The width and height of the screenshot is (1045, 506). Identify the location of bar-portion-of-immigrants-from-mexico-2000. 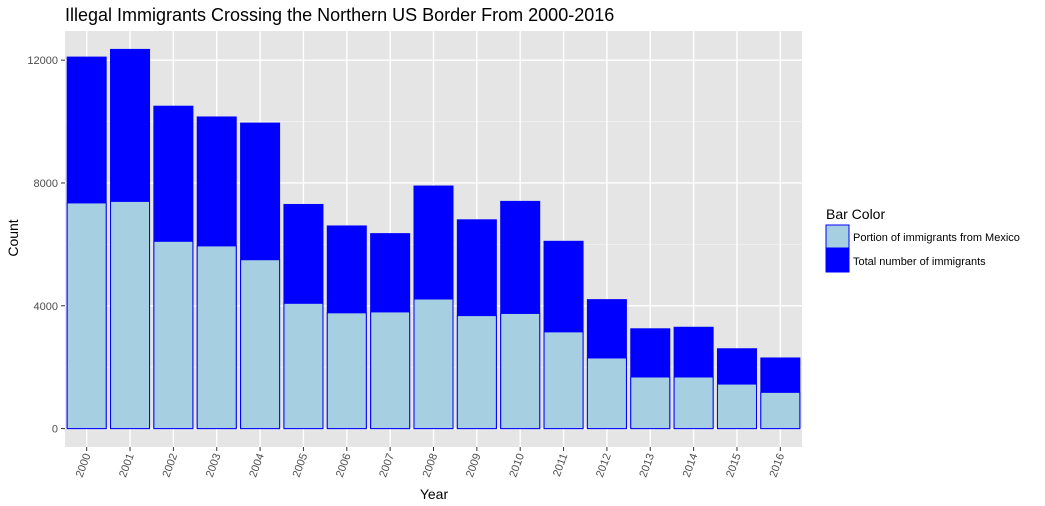
(86, 316).